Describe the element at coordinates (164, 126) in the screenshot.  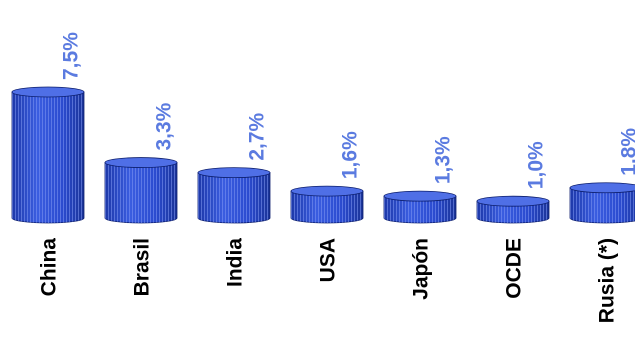
I see `value-label-brasil: 3,3%` at that location.